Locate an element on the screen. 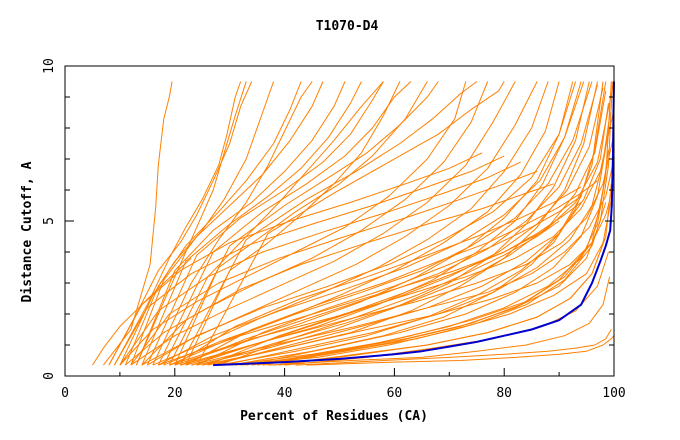 This screenshot has height=440, width=680. x-tick-label-40: 40 is located at coordinates (285, 393).